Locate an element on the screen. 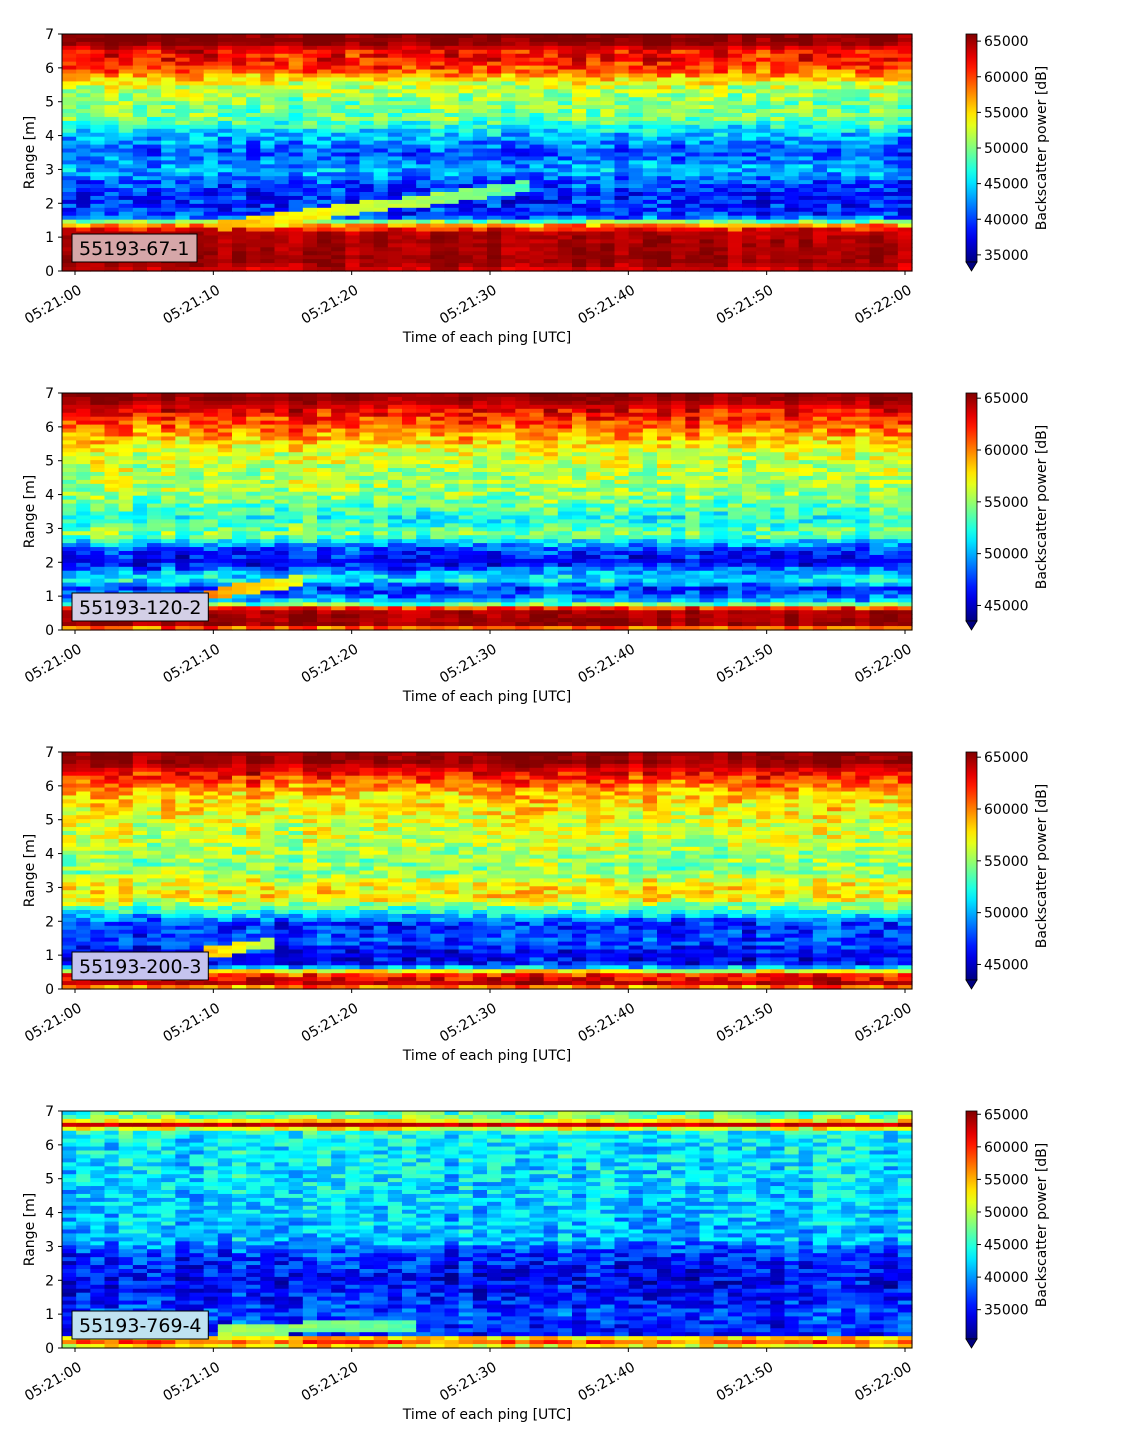 This screenshot has width=1140, height=1436. y-tick-label: 0 is located at coordinates (49, 272).